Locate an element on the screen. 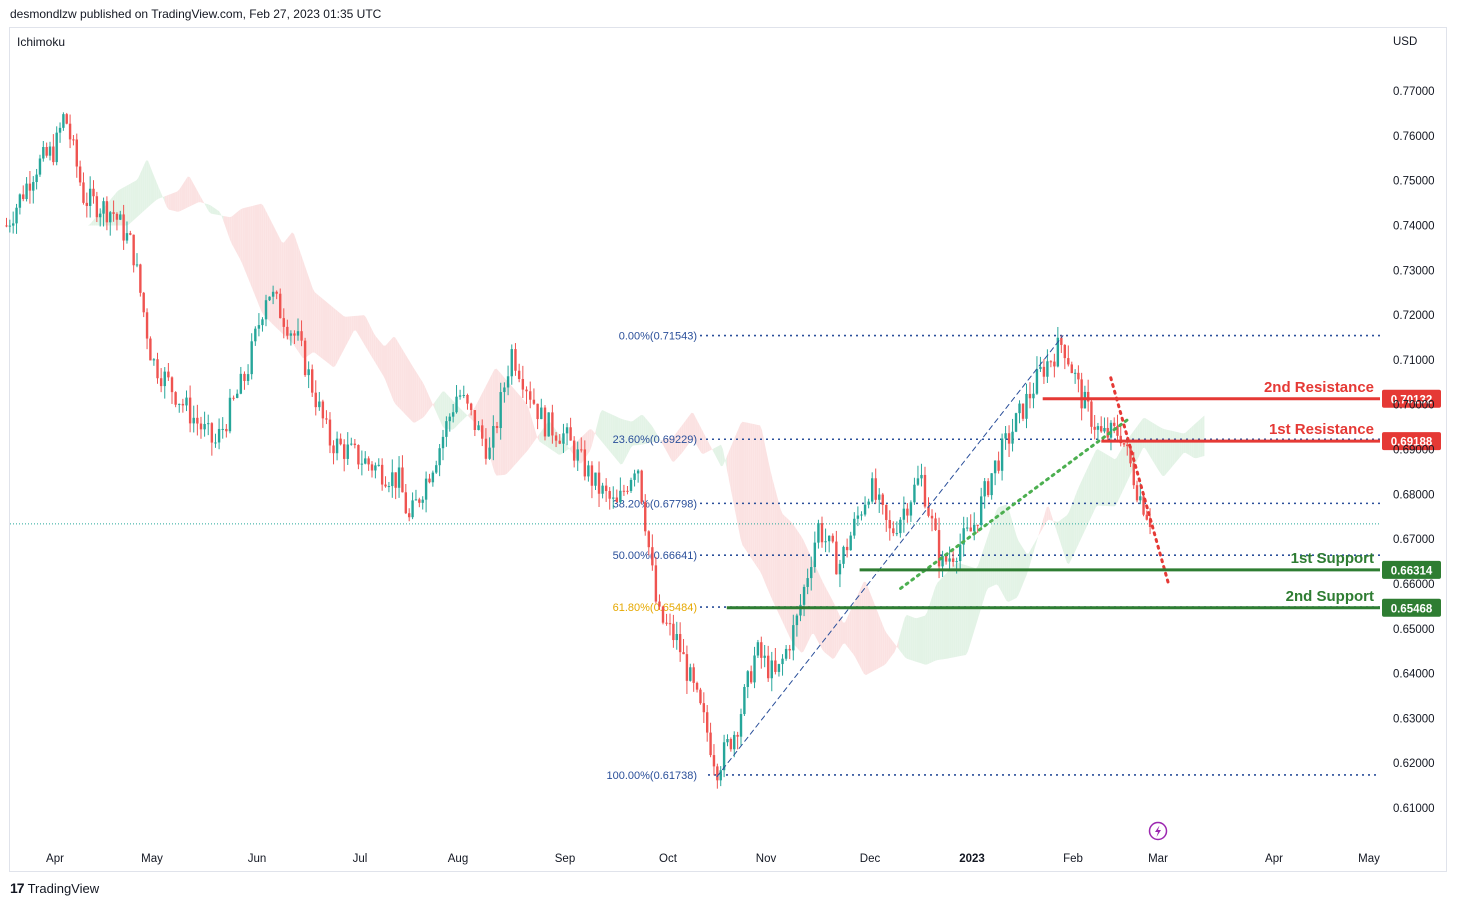 The width and height of the screenshot is (1457, 907). x-tick-label: Oct is located at coordinates (668, 859).